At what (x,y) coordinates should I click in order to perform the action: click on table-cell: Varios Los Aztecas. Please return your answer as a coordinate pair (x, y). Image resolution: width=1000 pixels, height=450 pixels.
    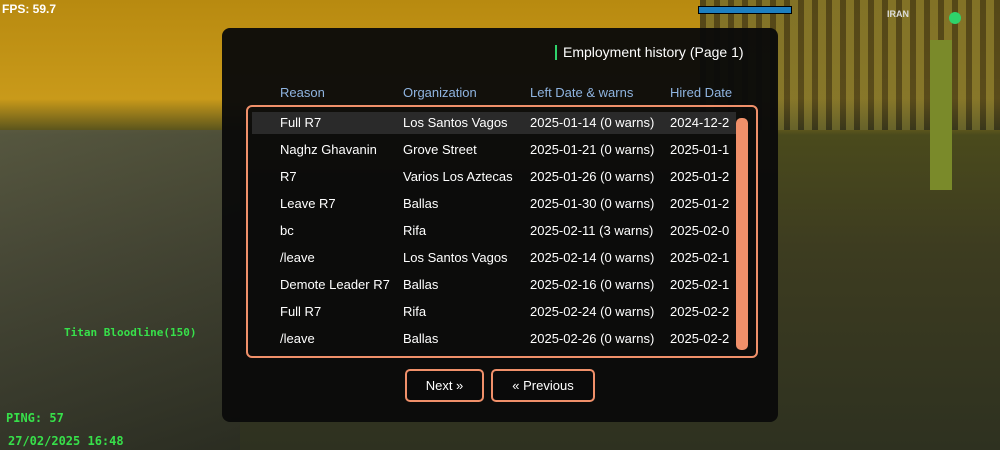
    Looking at the image, I should click on (458, 176).